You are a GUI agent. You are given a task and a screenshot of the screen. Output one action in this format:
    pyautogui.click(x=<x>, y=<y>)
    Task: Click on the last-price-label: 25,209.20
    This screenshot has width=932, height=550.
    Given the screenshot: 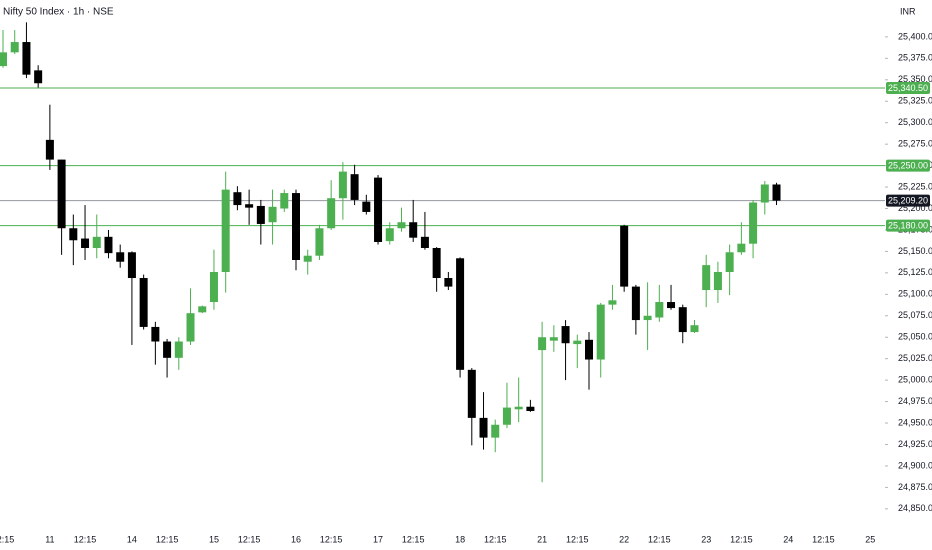 What is the action you would take?
    pyautogui.click(x=908, y=200)
    